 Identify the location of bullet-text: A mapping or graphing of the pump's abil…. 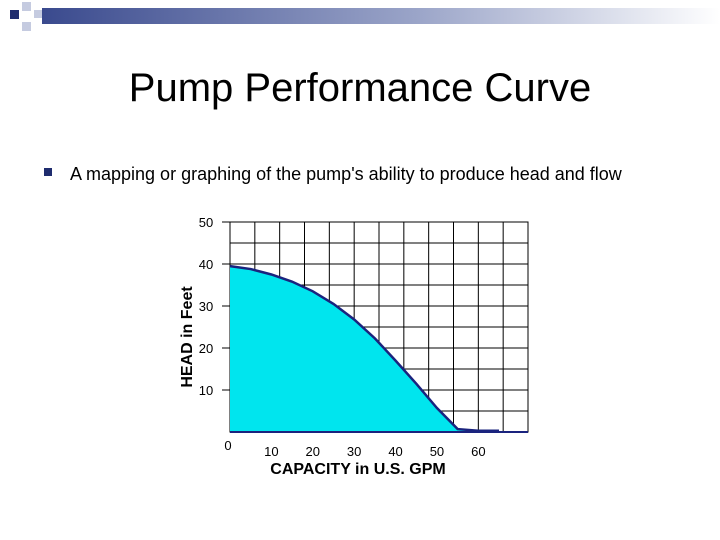
(346, 174).